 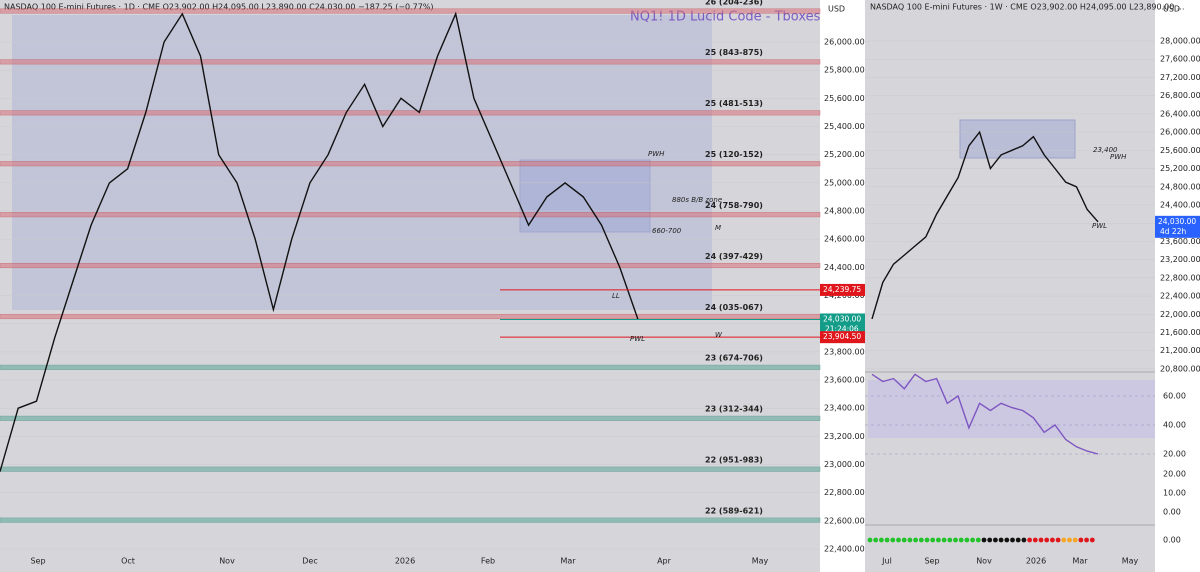 What do you see at coordinates (844, 380) in the screenshot?
I see `y-tick-label: 23,600.00` at bounding box center [844, 380].